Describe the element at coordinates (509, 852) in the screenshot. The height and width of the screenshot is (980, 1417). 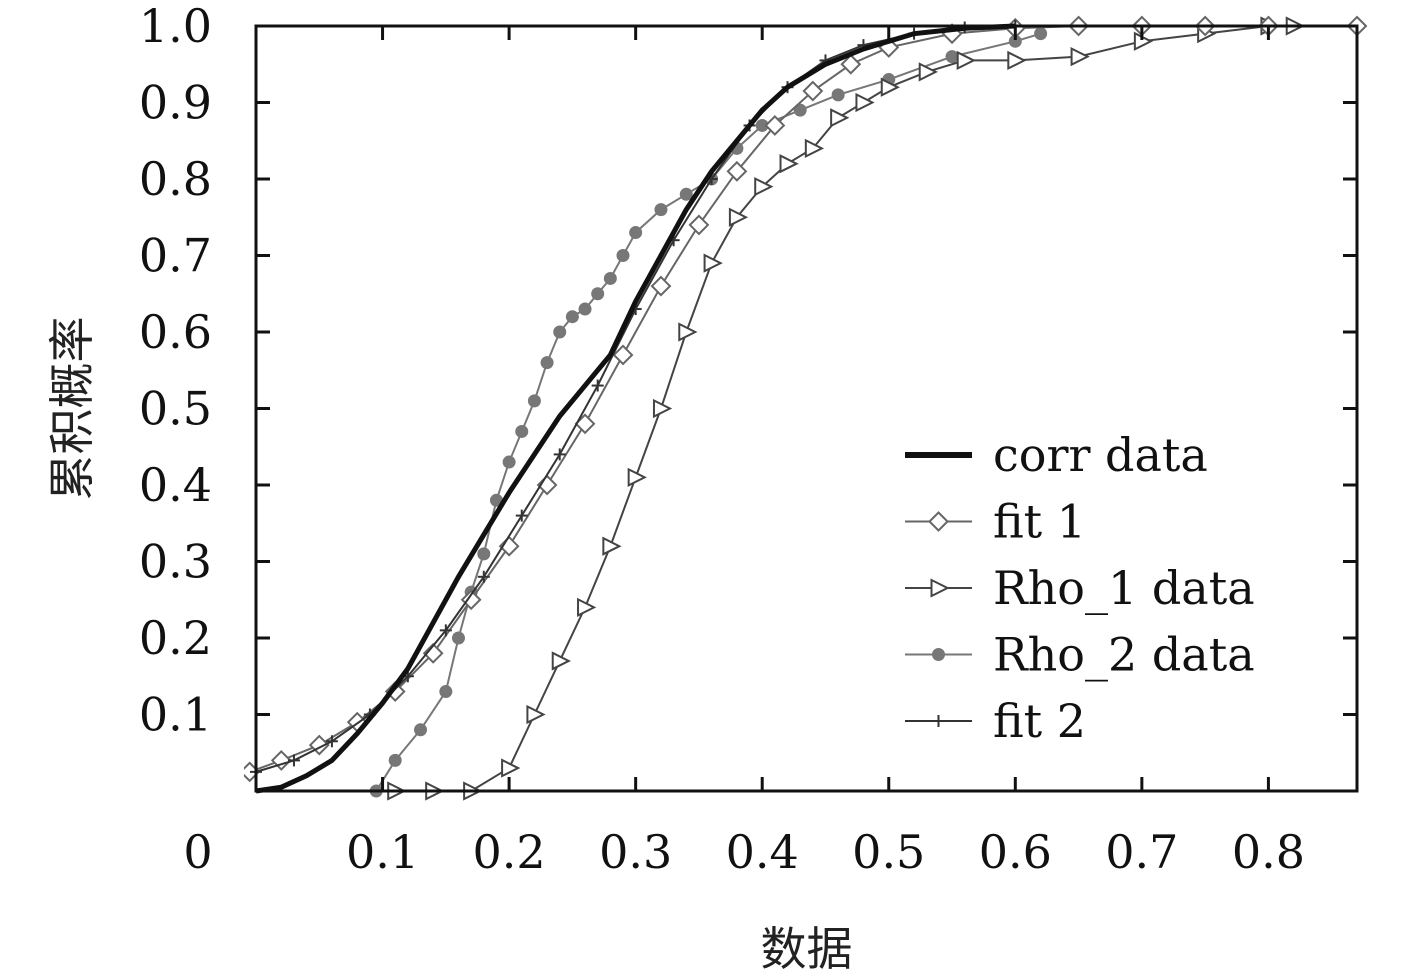
I see `x-tick-label: 0.2` at that location.